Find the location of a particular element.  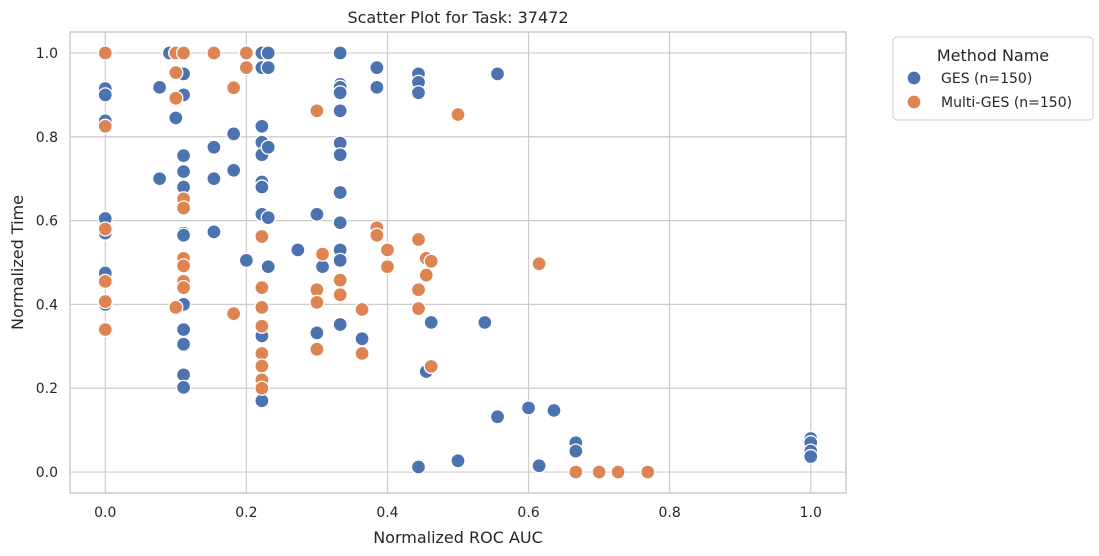

chart-title: Scatter Plot for Task: 37472 is located at coordinates (457, 17).